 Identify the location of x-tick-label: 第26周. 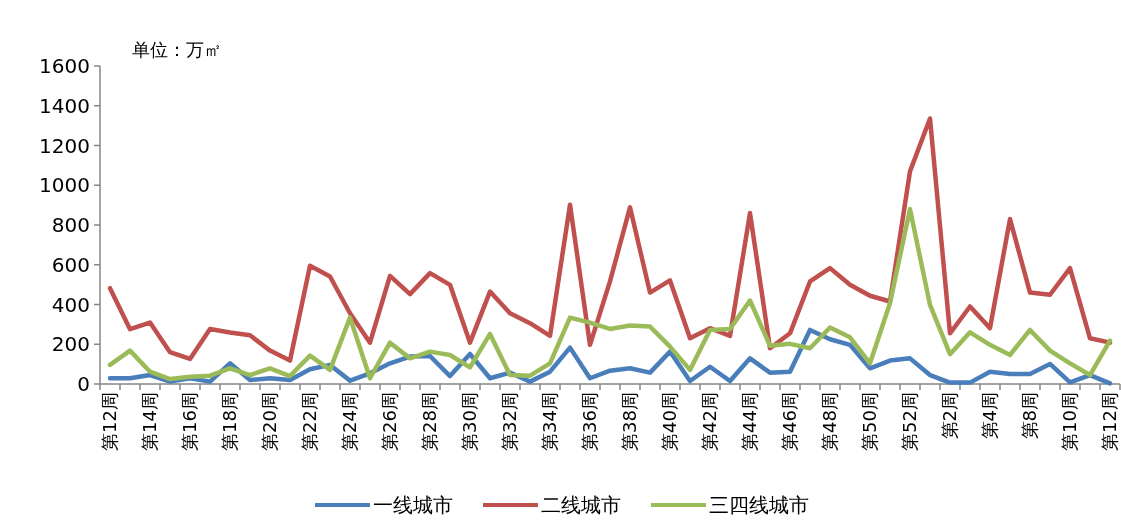
(389, 421).